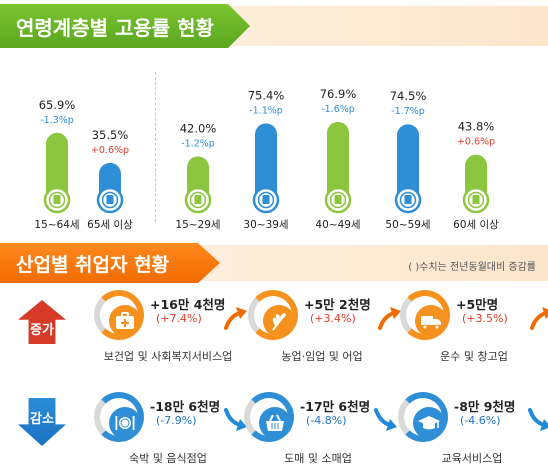 This screenshot has height=476, width=548. Describe the element at coordinates (168, 458) in the screenshot. I see `industry-label: 숙박 및 음식점업` at that location.